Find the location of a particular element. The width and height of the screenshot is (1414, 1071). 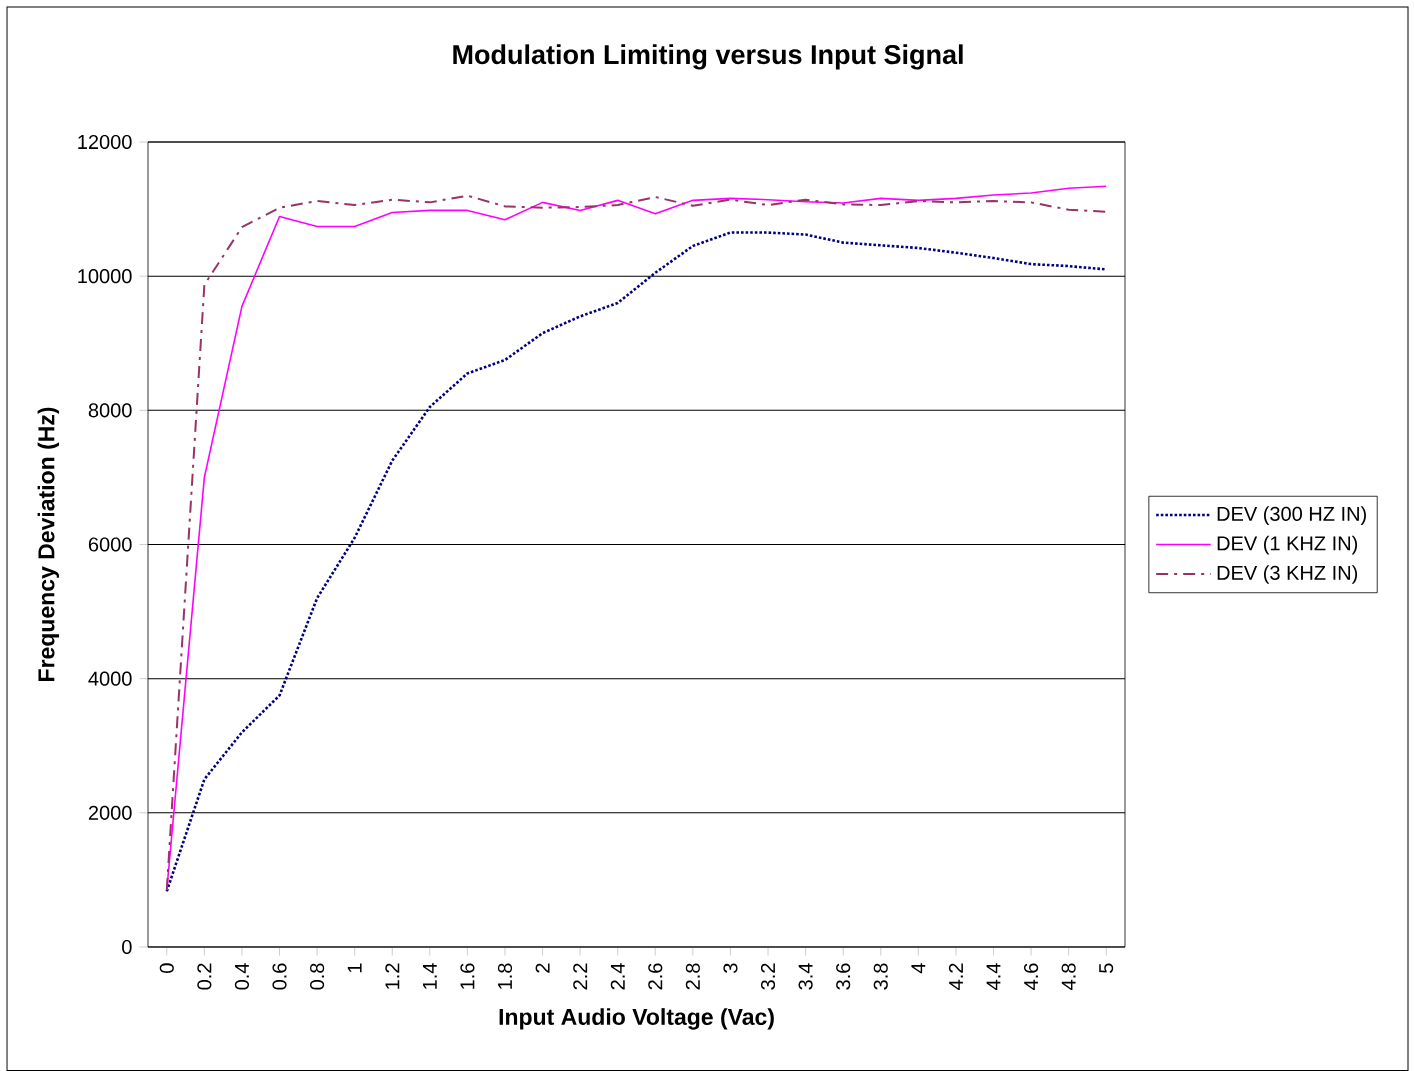

x-tick-label: 1.6 is located at coordinates (467, 976).